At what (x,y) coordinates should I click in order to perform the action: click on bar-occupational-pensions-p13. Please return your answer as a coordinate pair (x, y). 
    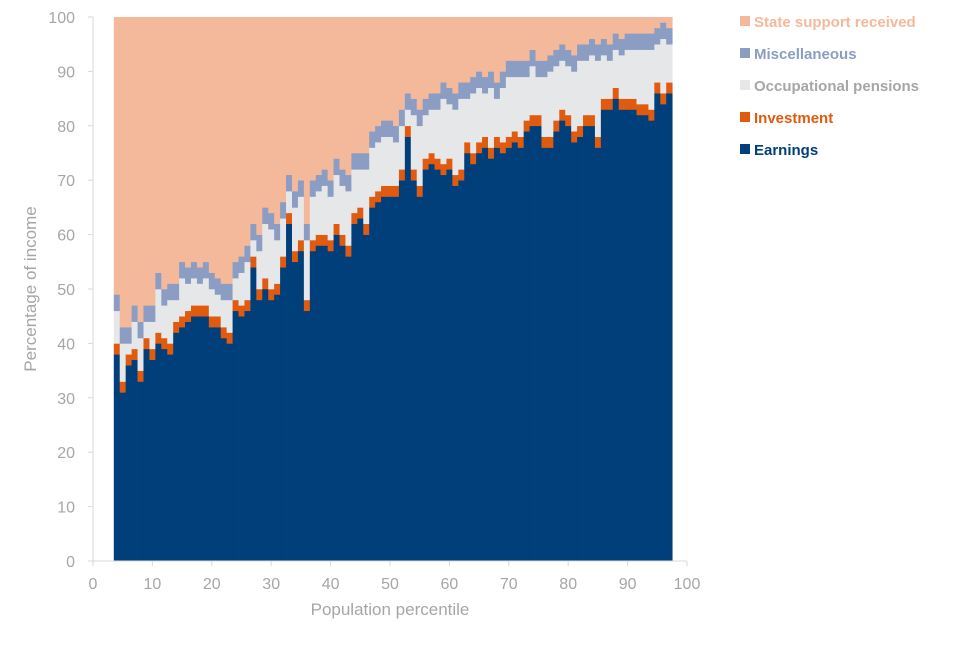
    Looking at the image, I should click on (170, 321).